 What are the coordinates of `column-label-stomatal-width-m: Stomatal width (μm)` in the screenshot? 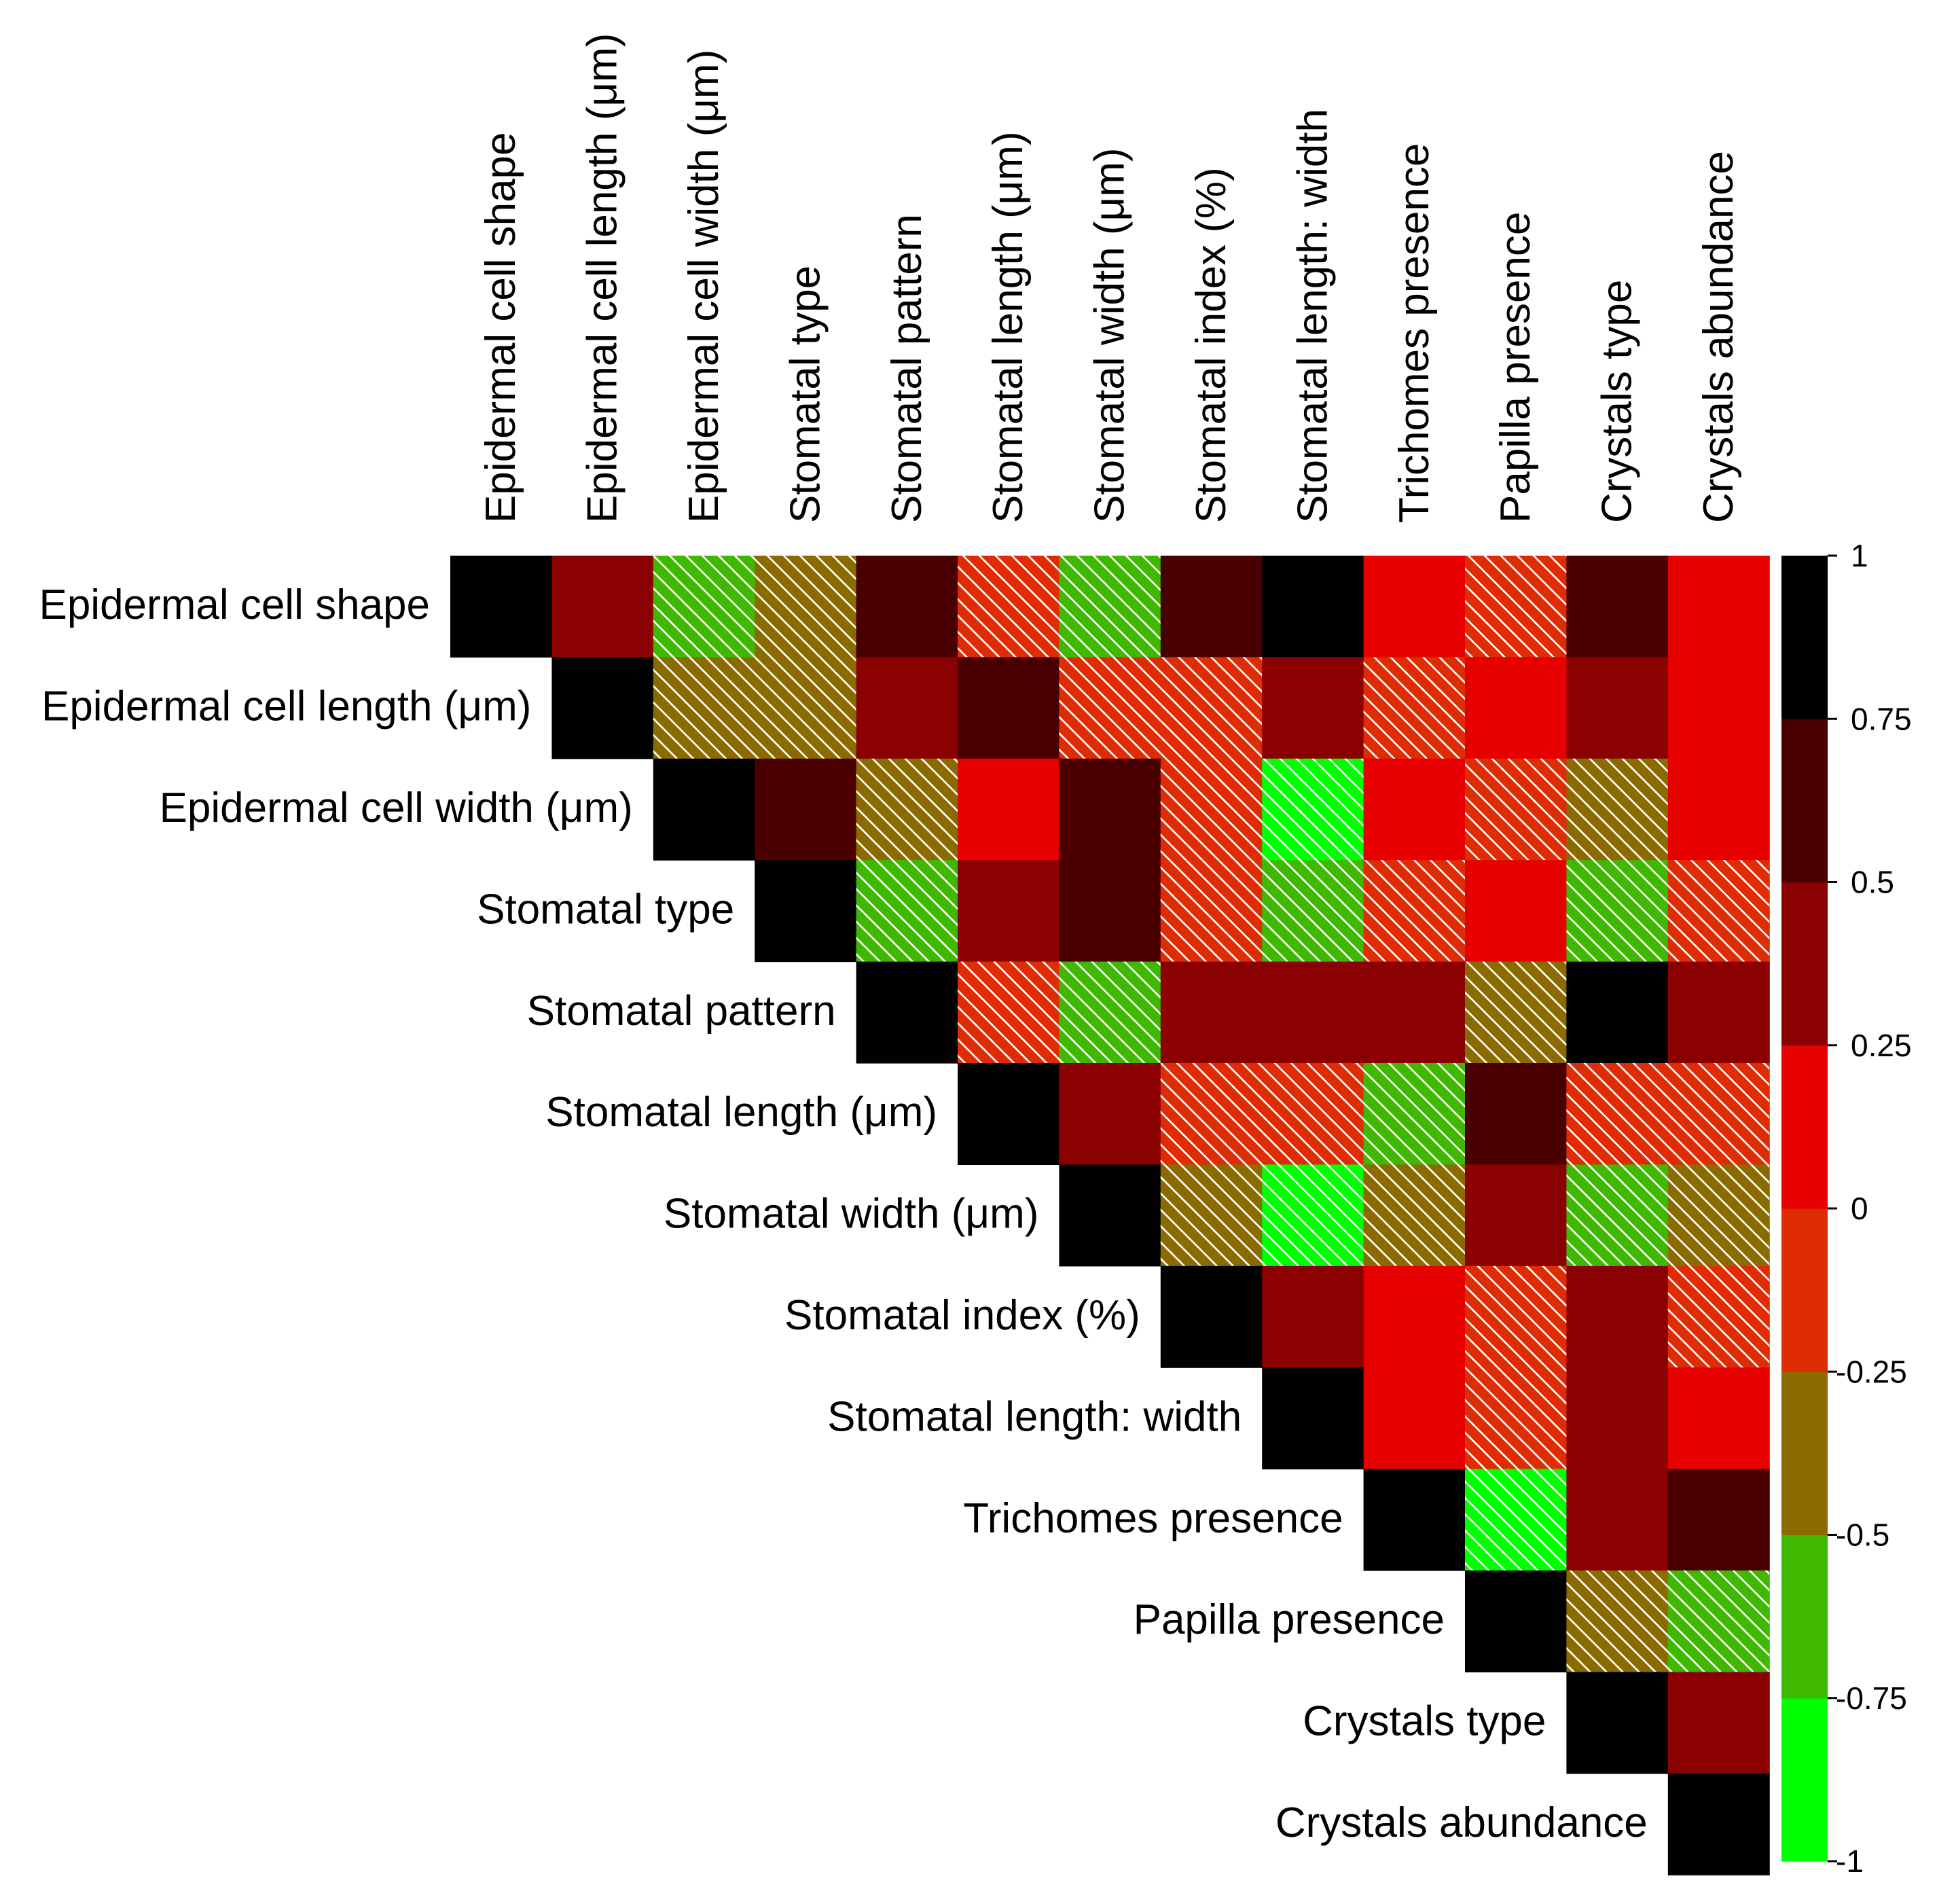 It's located at (1110, 335).